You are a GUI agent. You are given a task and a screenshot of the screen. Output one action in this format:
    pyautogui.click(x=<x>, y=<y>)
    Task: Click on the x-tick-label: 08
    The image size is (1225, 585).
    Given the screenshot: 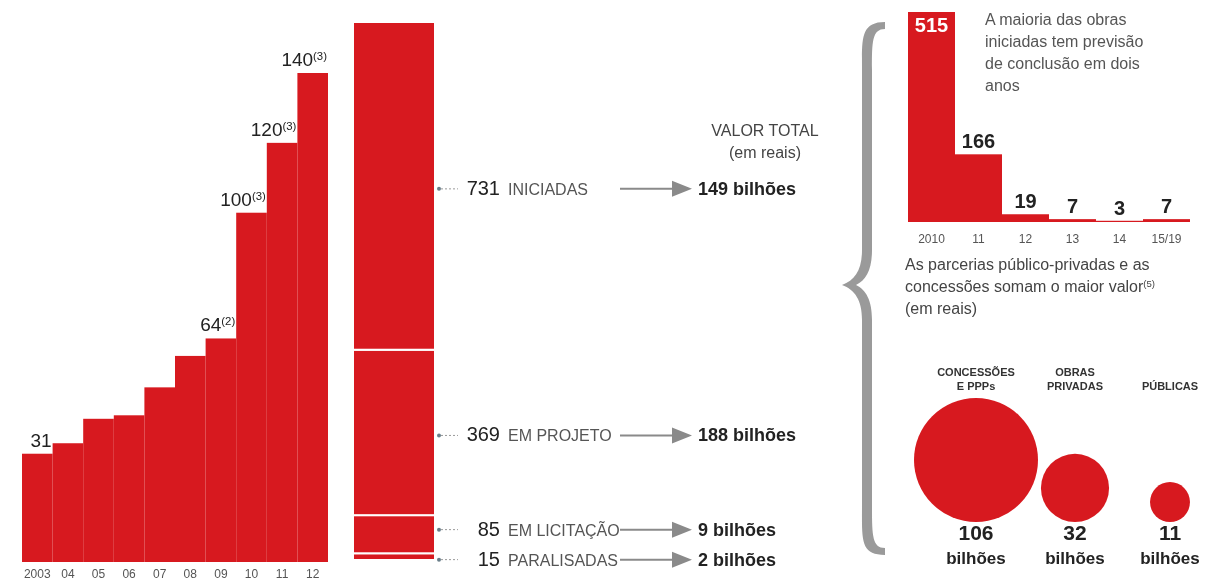 What is the action you would take?
    pyautogui.click(x=190, y=574)
    